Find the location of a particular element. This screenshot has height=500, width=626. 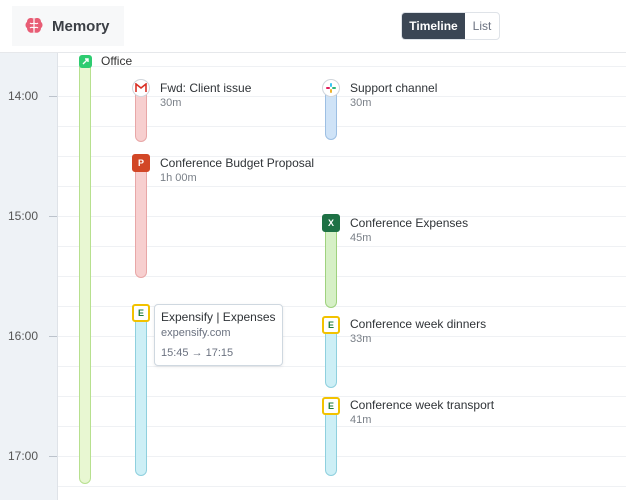

event-duration: 45m is located at coordinates (361, 238).